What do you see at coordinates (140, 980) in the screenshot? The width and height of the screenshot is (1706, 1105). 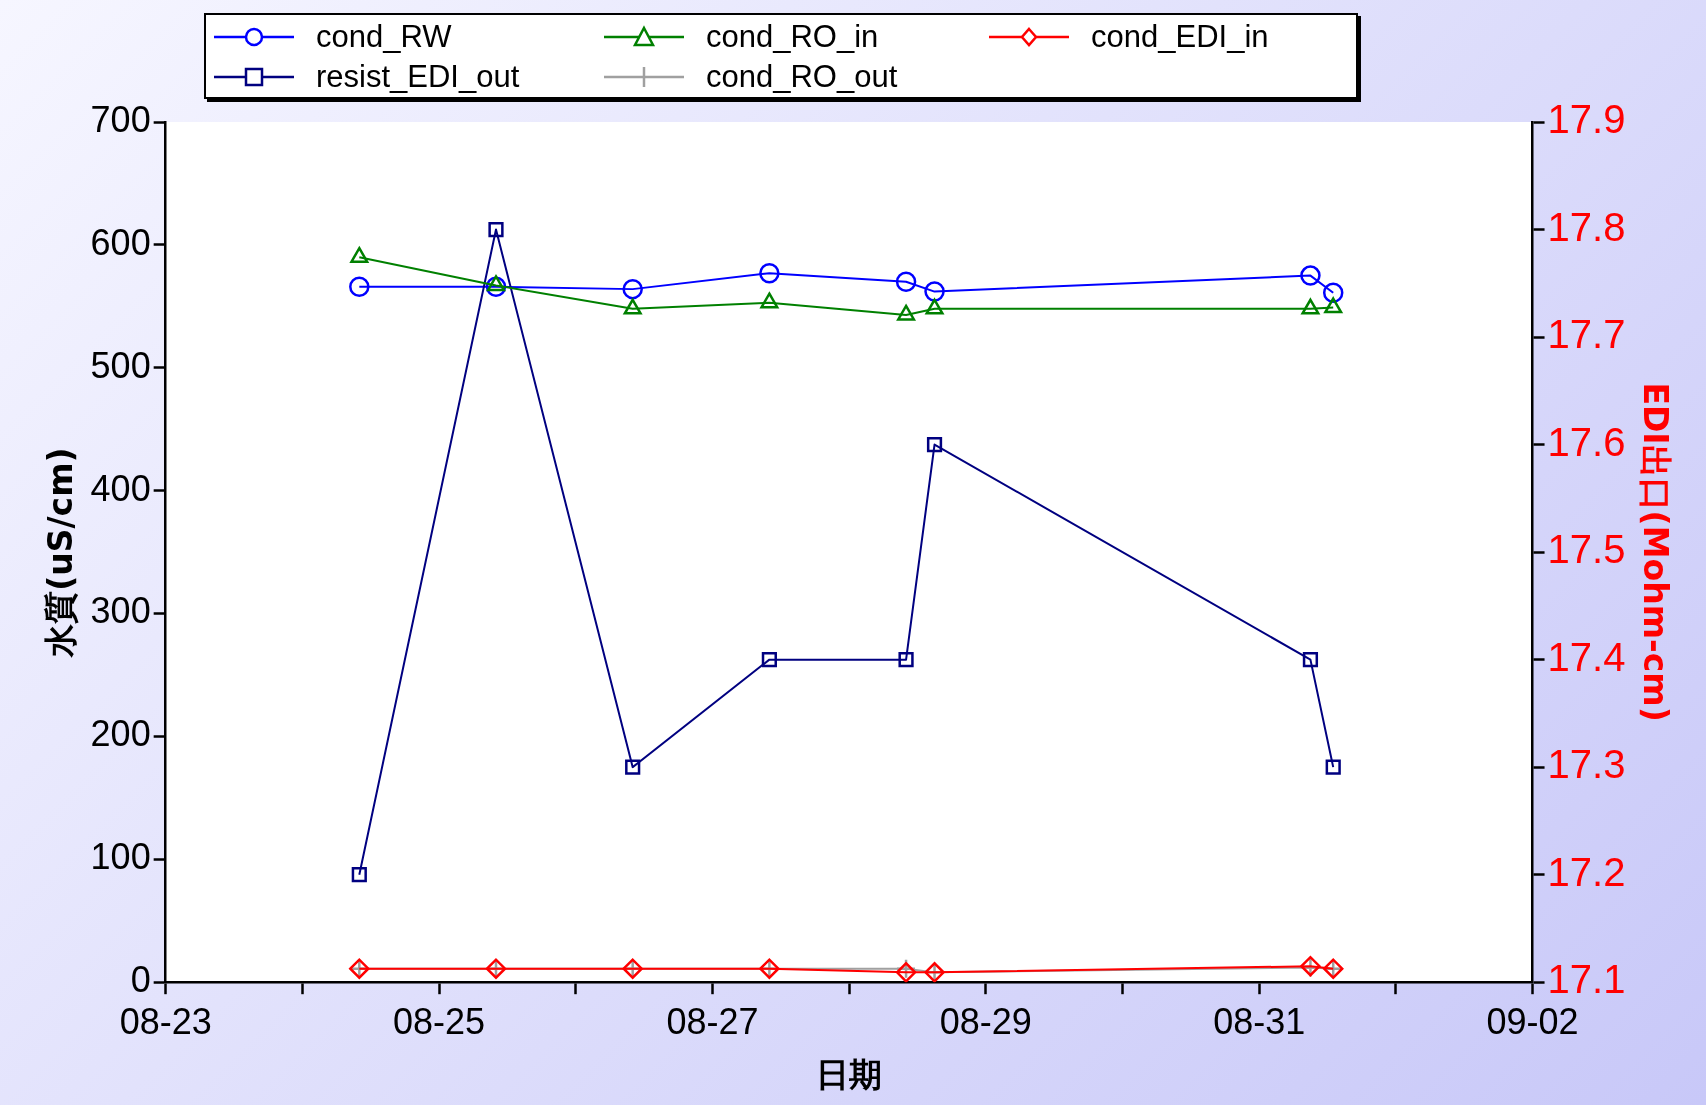 I see `y-tick-label: 0` at bounding box center [140, 980].